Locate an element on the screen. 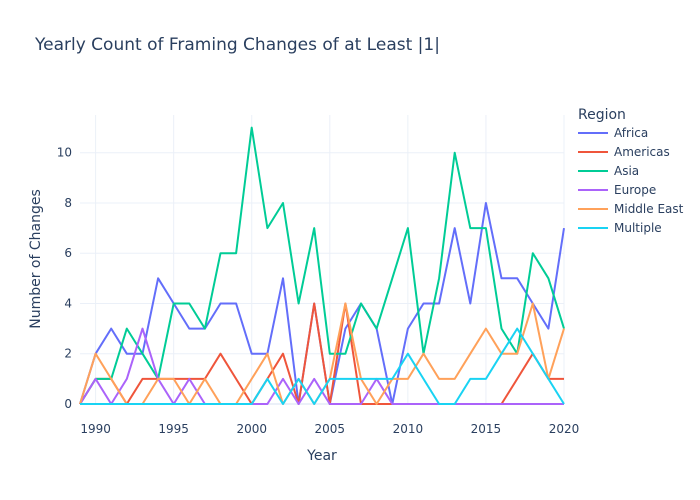 The width and height of the screenshot is (700, 500). legend-label: Middle East is located at coordinates (649, 209).